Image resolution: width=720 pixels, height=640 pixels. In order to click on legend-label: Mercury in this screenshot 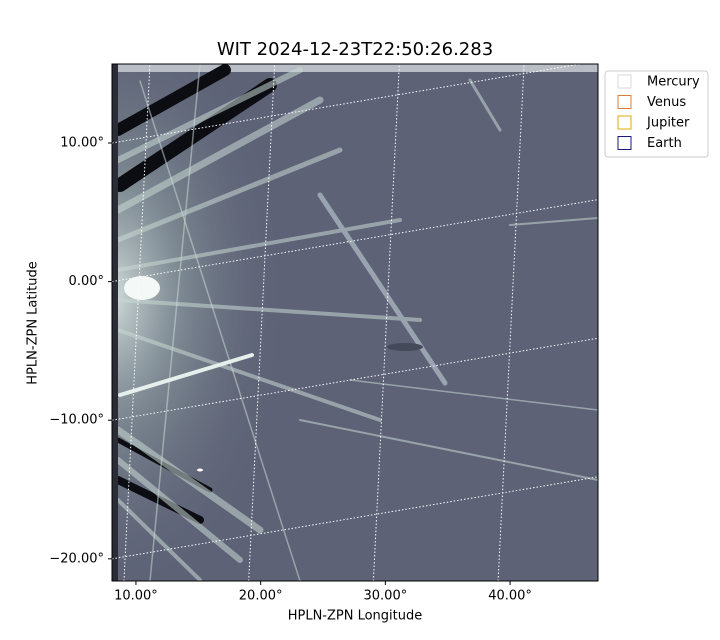, I will do `click(673, 82)`.